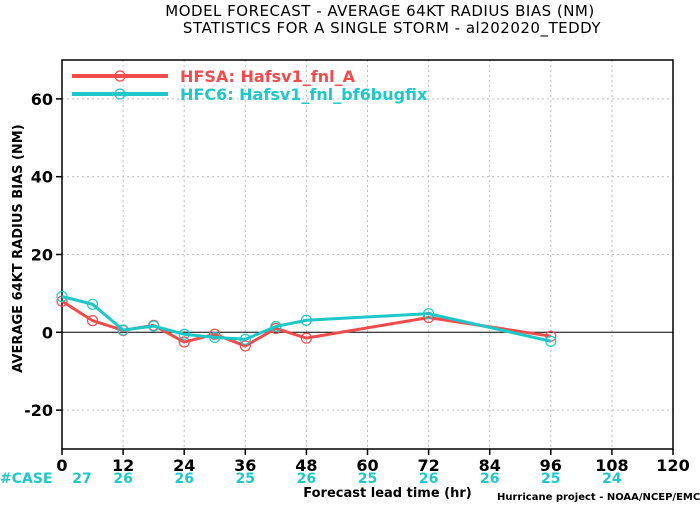 The width and height of the screenshot is (700, 506). I want to click on x-tick-label: 12, so click(123, 465).